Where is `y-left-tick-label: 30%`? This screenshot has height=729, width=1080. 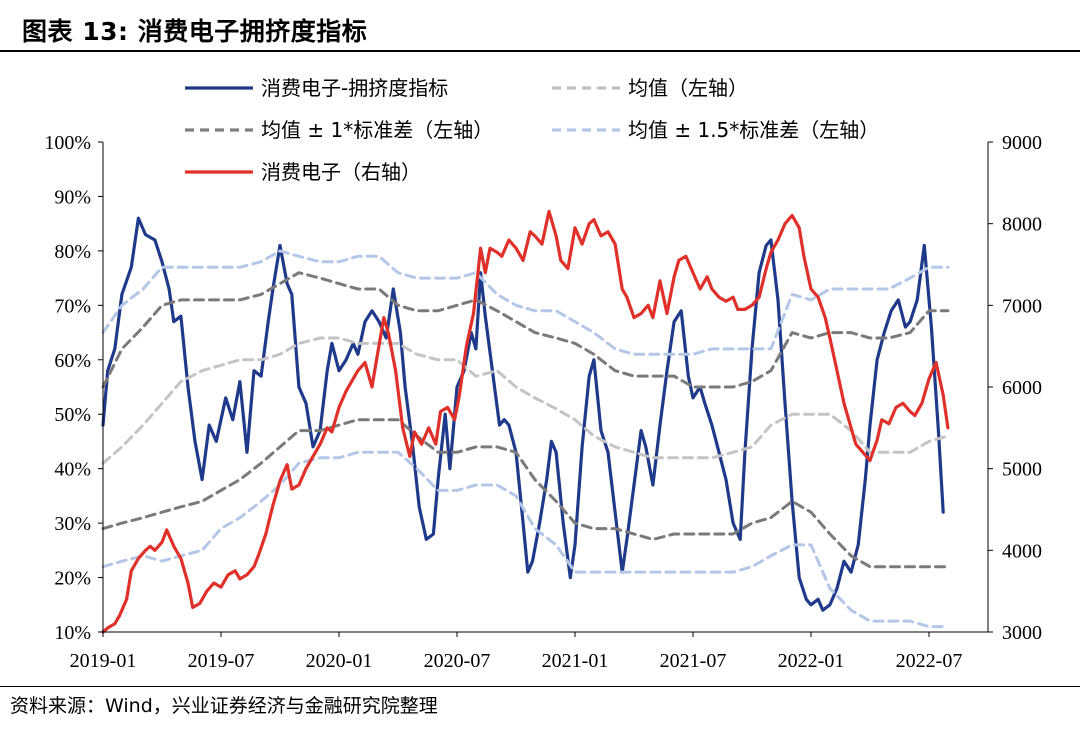
y-left-tick-label: 30% is located at coordinates (72, 524).